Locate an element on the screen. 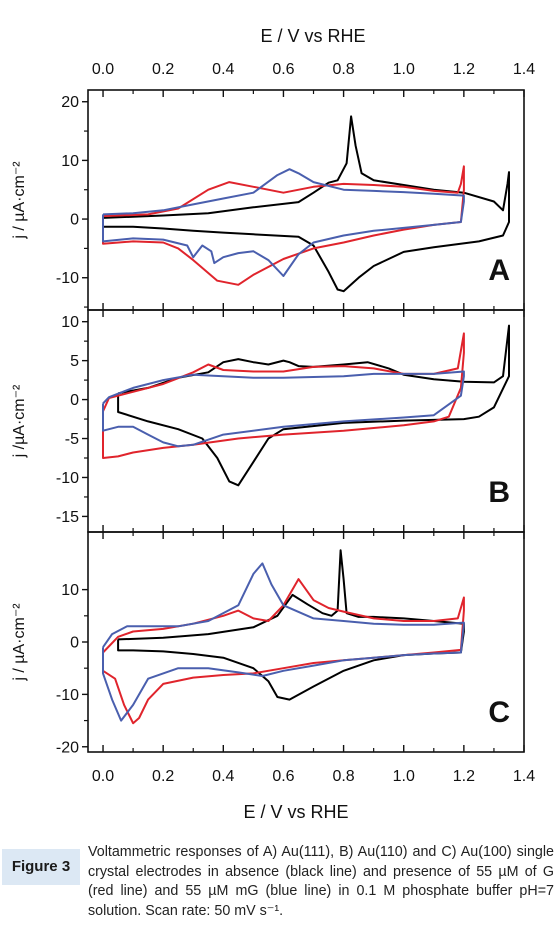 The width and height of the screenshot is (560, 949). y-axis-title: j /µA·cm⁻² is located at coordinates (19, 421).